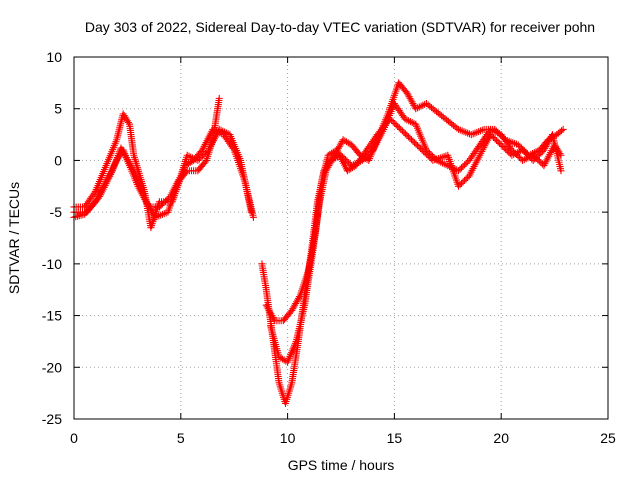  Describe the element at coordinates (52, 264) in the screenshot. I see `y-tick-label: -10` at that location.